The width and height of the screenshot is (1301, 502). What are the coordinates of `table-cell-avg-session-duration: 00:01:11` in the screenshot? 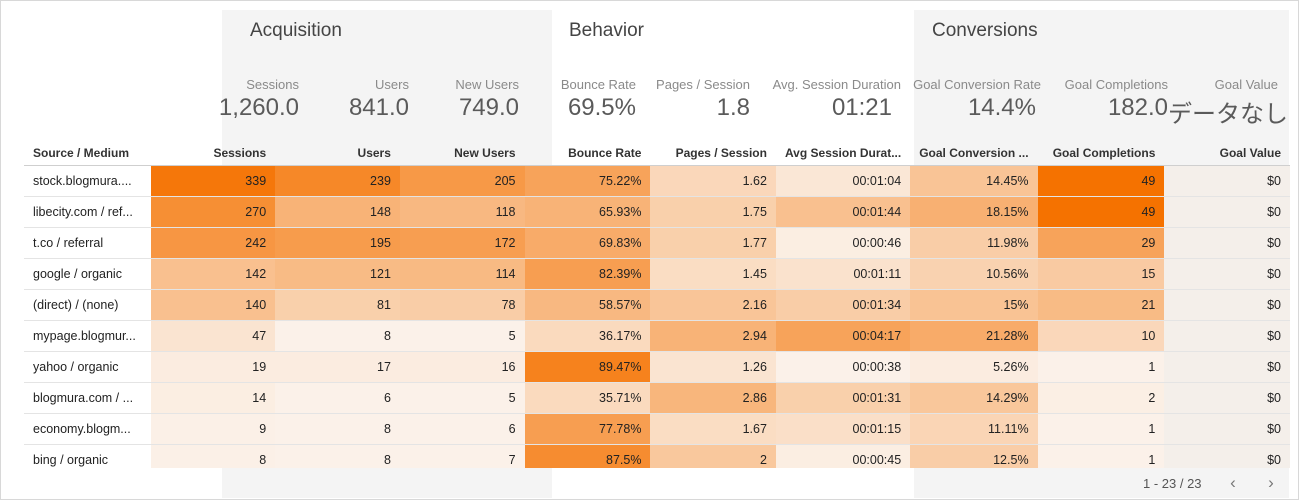 It's located at (843, 274).